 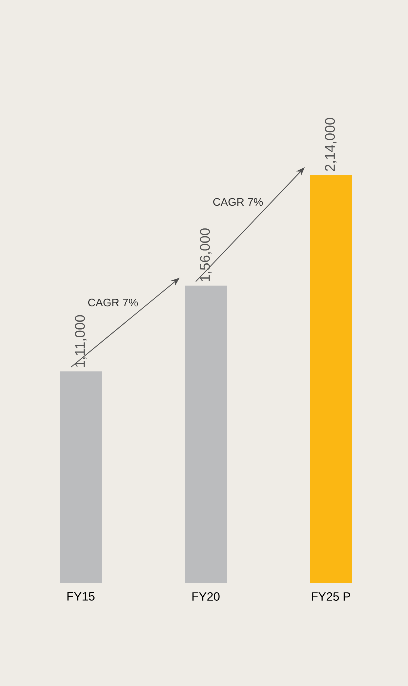 I want to click on x-tick-label: FY15, so click(x=81, y=596).